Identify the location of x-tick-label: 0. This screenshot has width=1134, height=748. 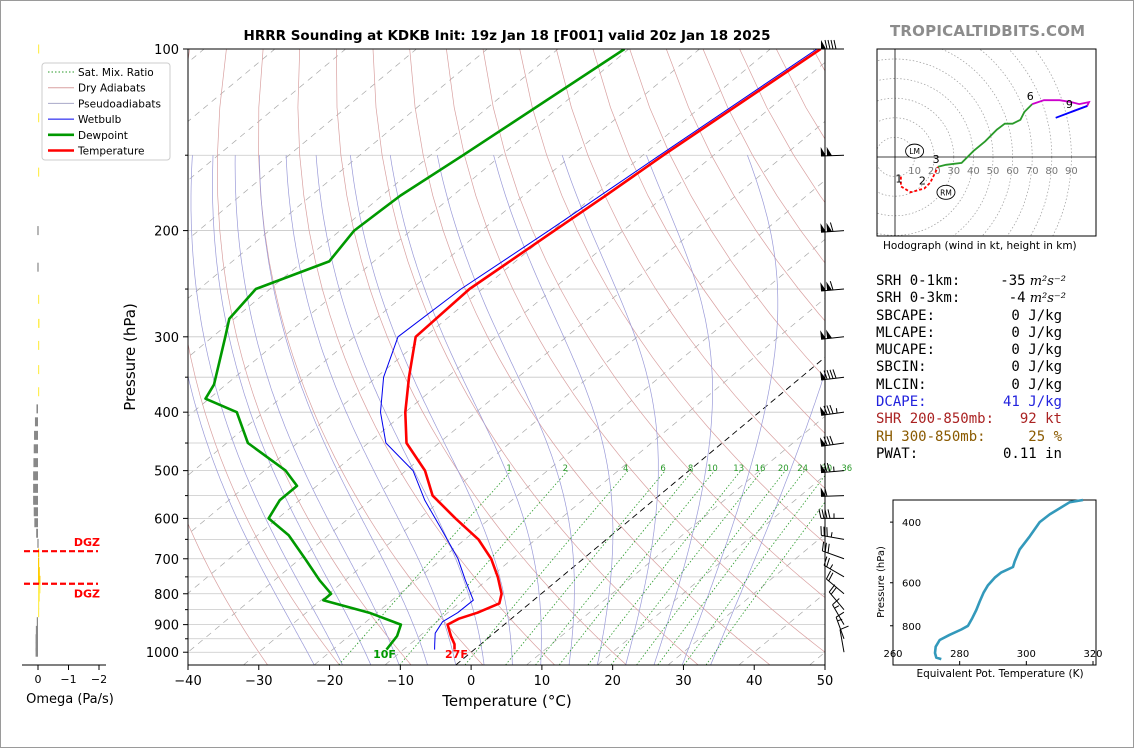
(471, 681).